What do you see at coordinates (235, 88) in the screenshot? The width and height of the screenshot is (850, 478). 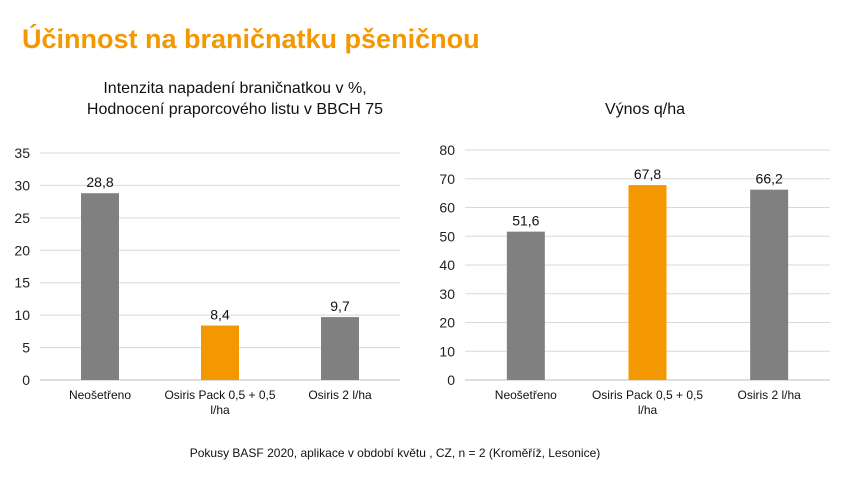 I see `chart-1-title-line-1: Intenzita napadení braničnatkou v %,` at bounding box center [235, 88].